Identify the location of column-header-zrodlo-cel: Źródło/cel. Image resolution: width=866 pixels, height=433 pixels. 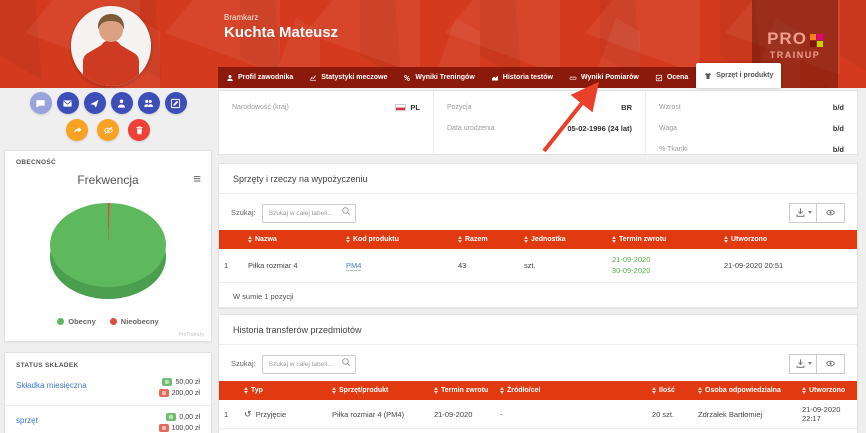
(571, 390).